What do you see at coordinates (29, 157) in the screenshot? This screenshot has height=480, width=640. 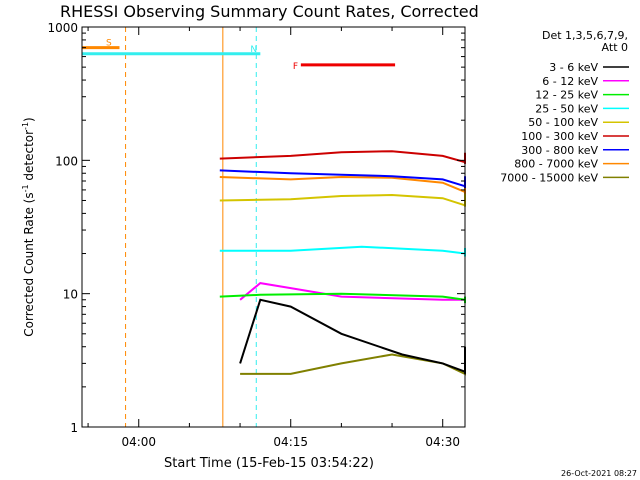 I see `ylabel-mid: detector` at bounding box center [29, 157].